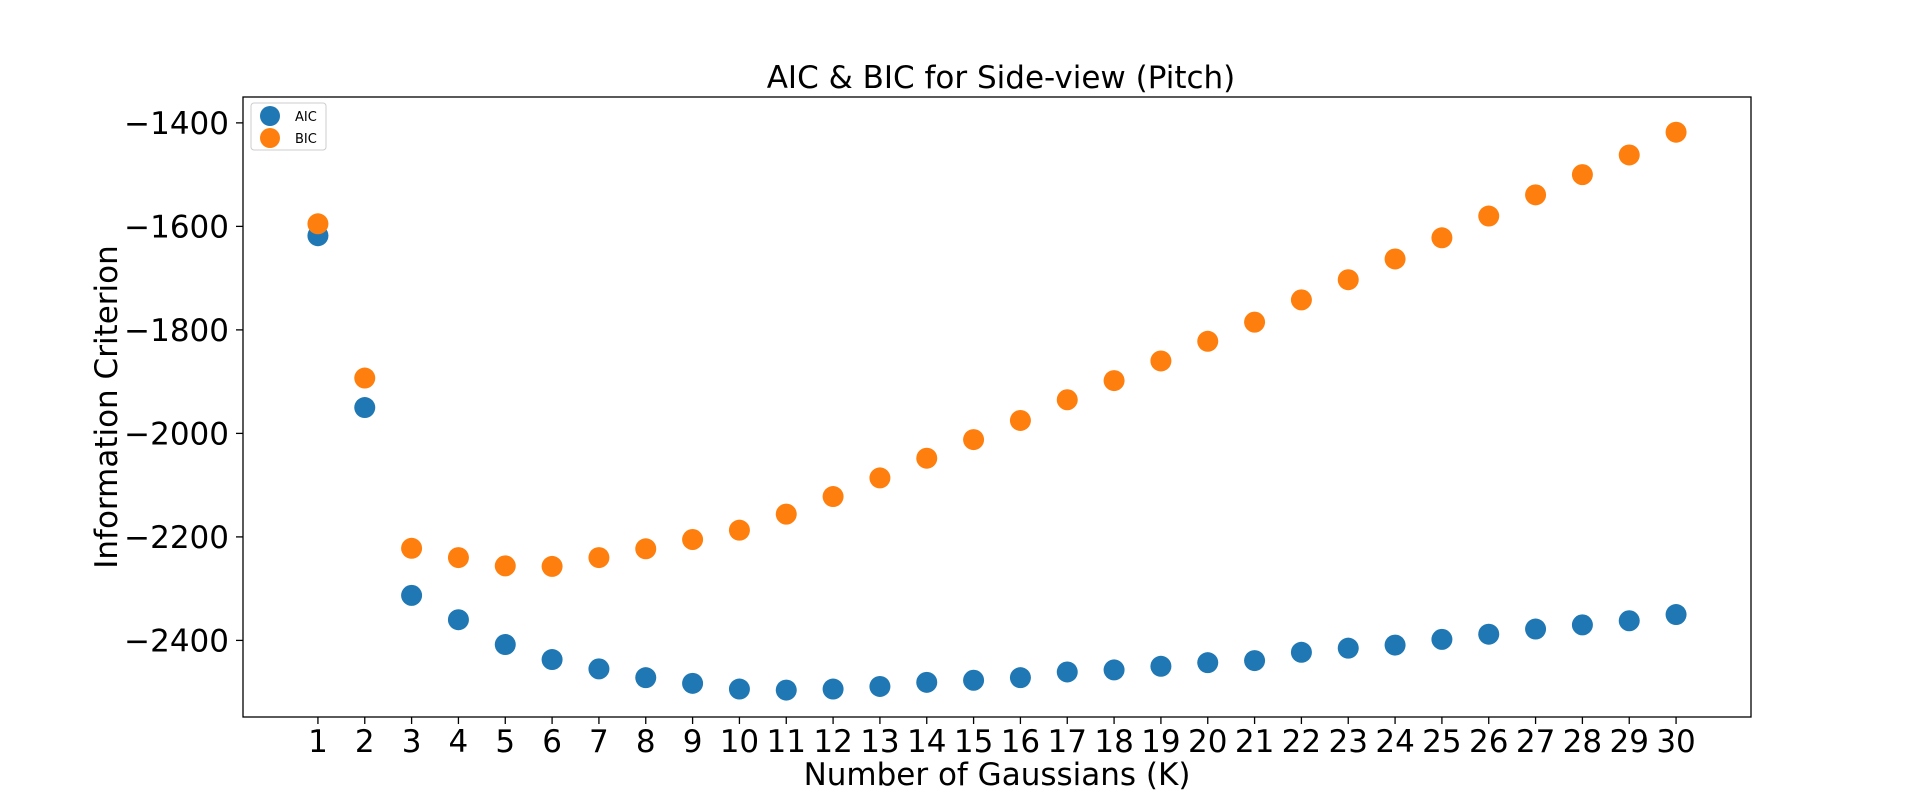 The image size is (1923, 796). What do you see at coordinates (599, 742) in the screenshot?
I see `x-tick-label: 7` at bounding box center [599, 742].